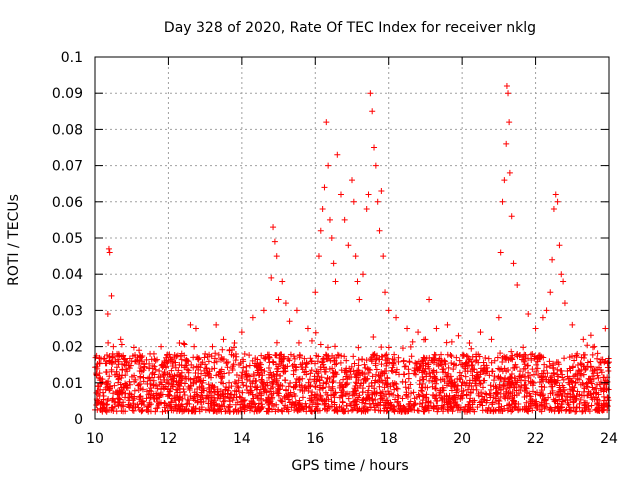 The width and height of the screenshot is (640, 480). What do you see at coordinates (536, 439) in the screenshot?
I see `x-tick-label: 22` at bounding box center [536, 439].